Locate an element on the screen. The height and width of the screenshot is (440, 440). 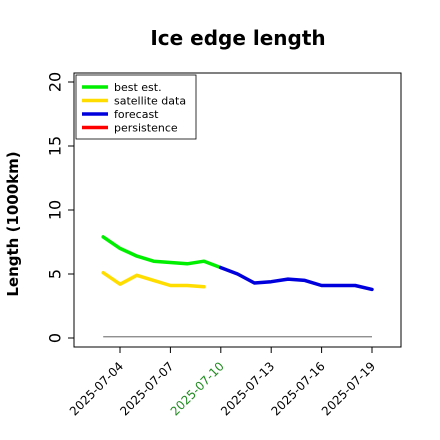
y-tick-label: 20 is located at coordinates (55, 82).